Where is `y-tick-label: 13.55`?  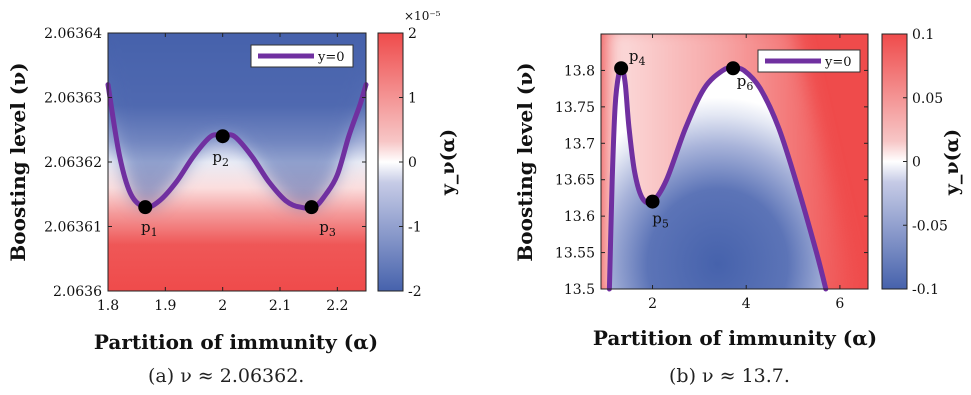 y-tick-label: 13.55 is located at coordinates (575, 254).